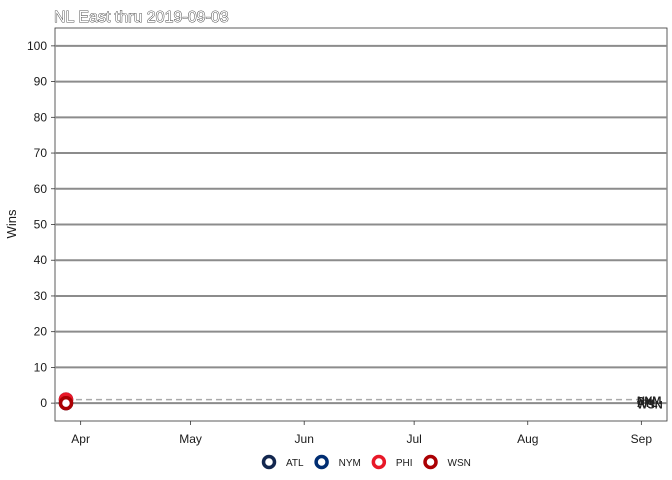  I want to click on end-label-phi: PHI, so click(646, 402).